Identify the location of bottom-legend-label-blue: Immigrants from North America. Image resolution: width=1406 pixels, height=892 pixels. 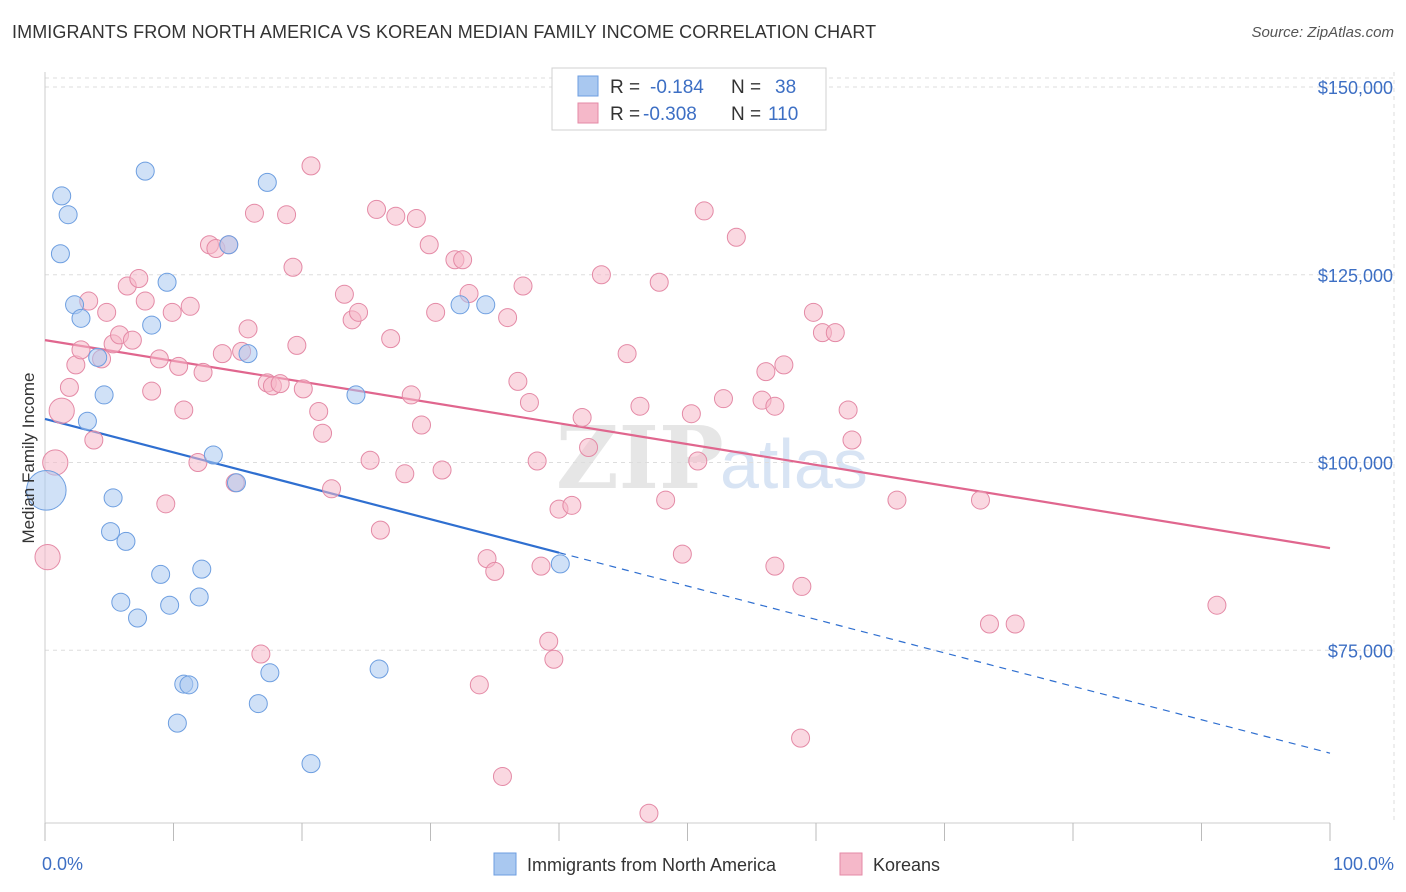
(652, 865).